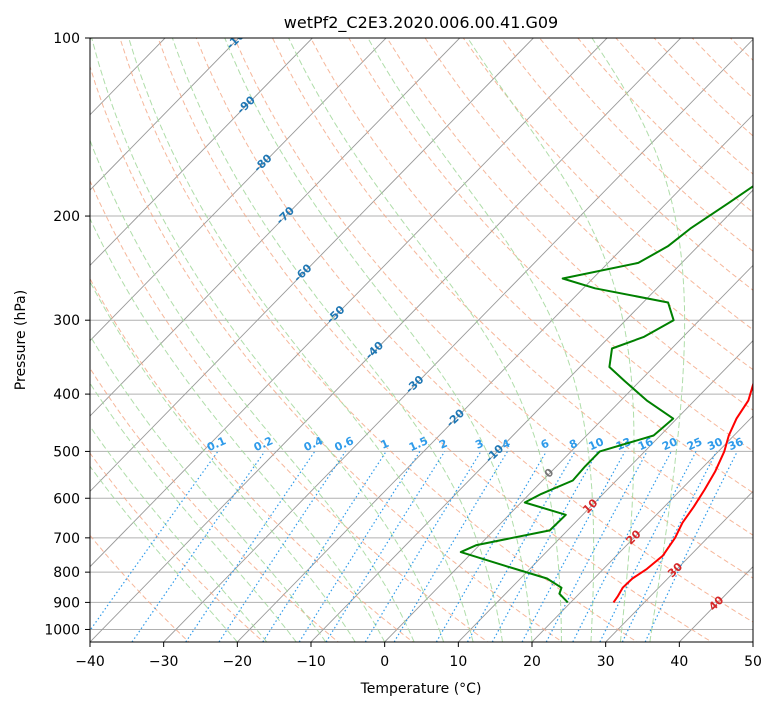 This screenshot has width=775, height=708. Describe the element at coordinates (670, 444) in the screenshot. I see `mixing-ratio-label: 20` at that location.